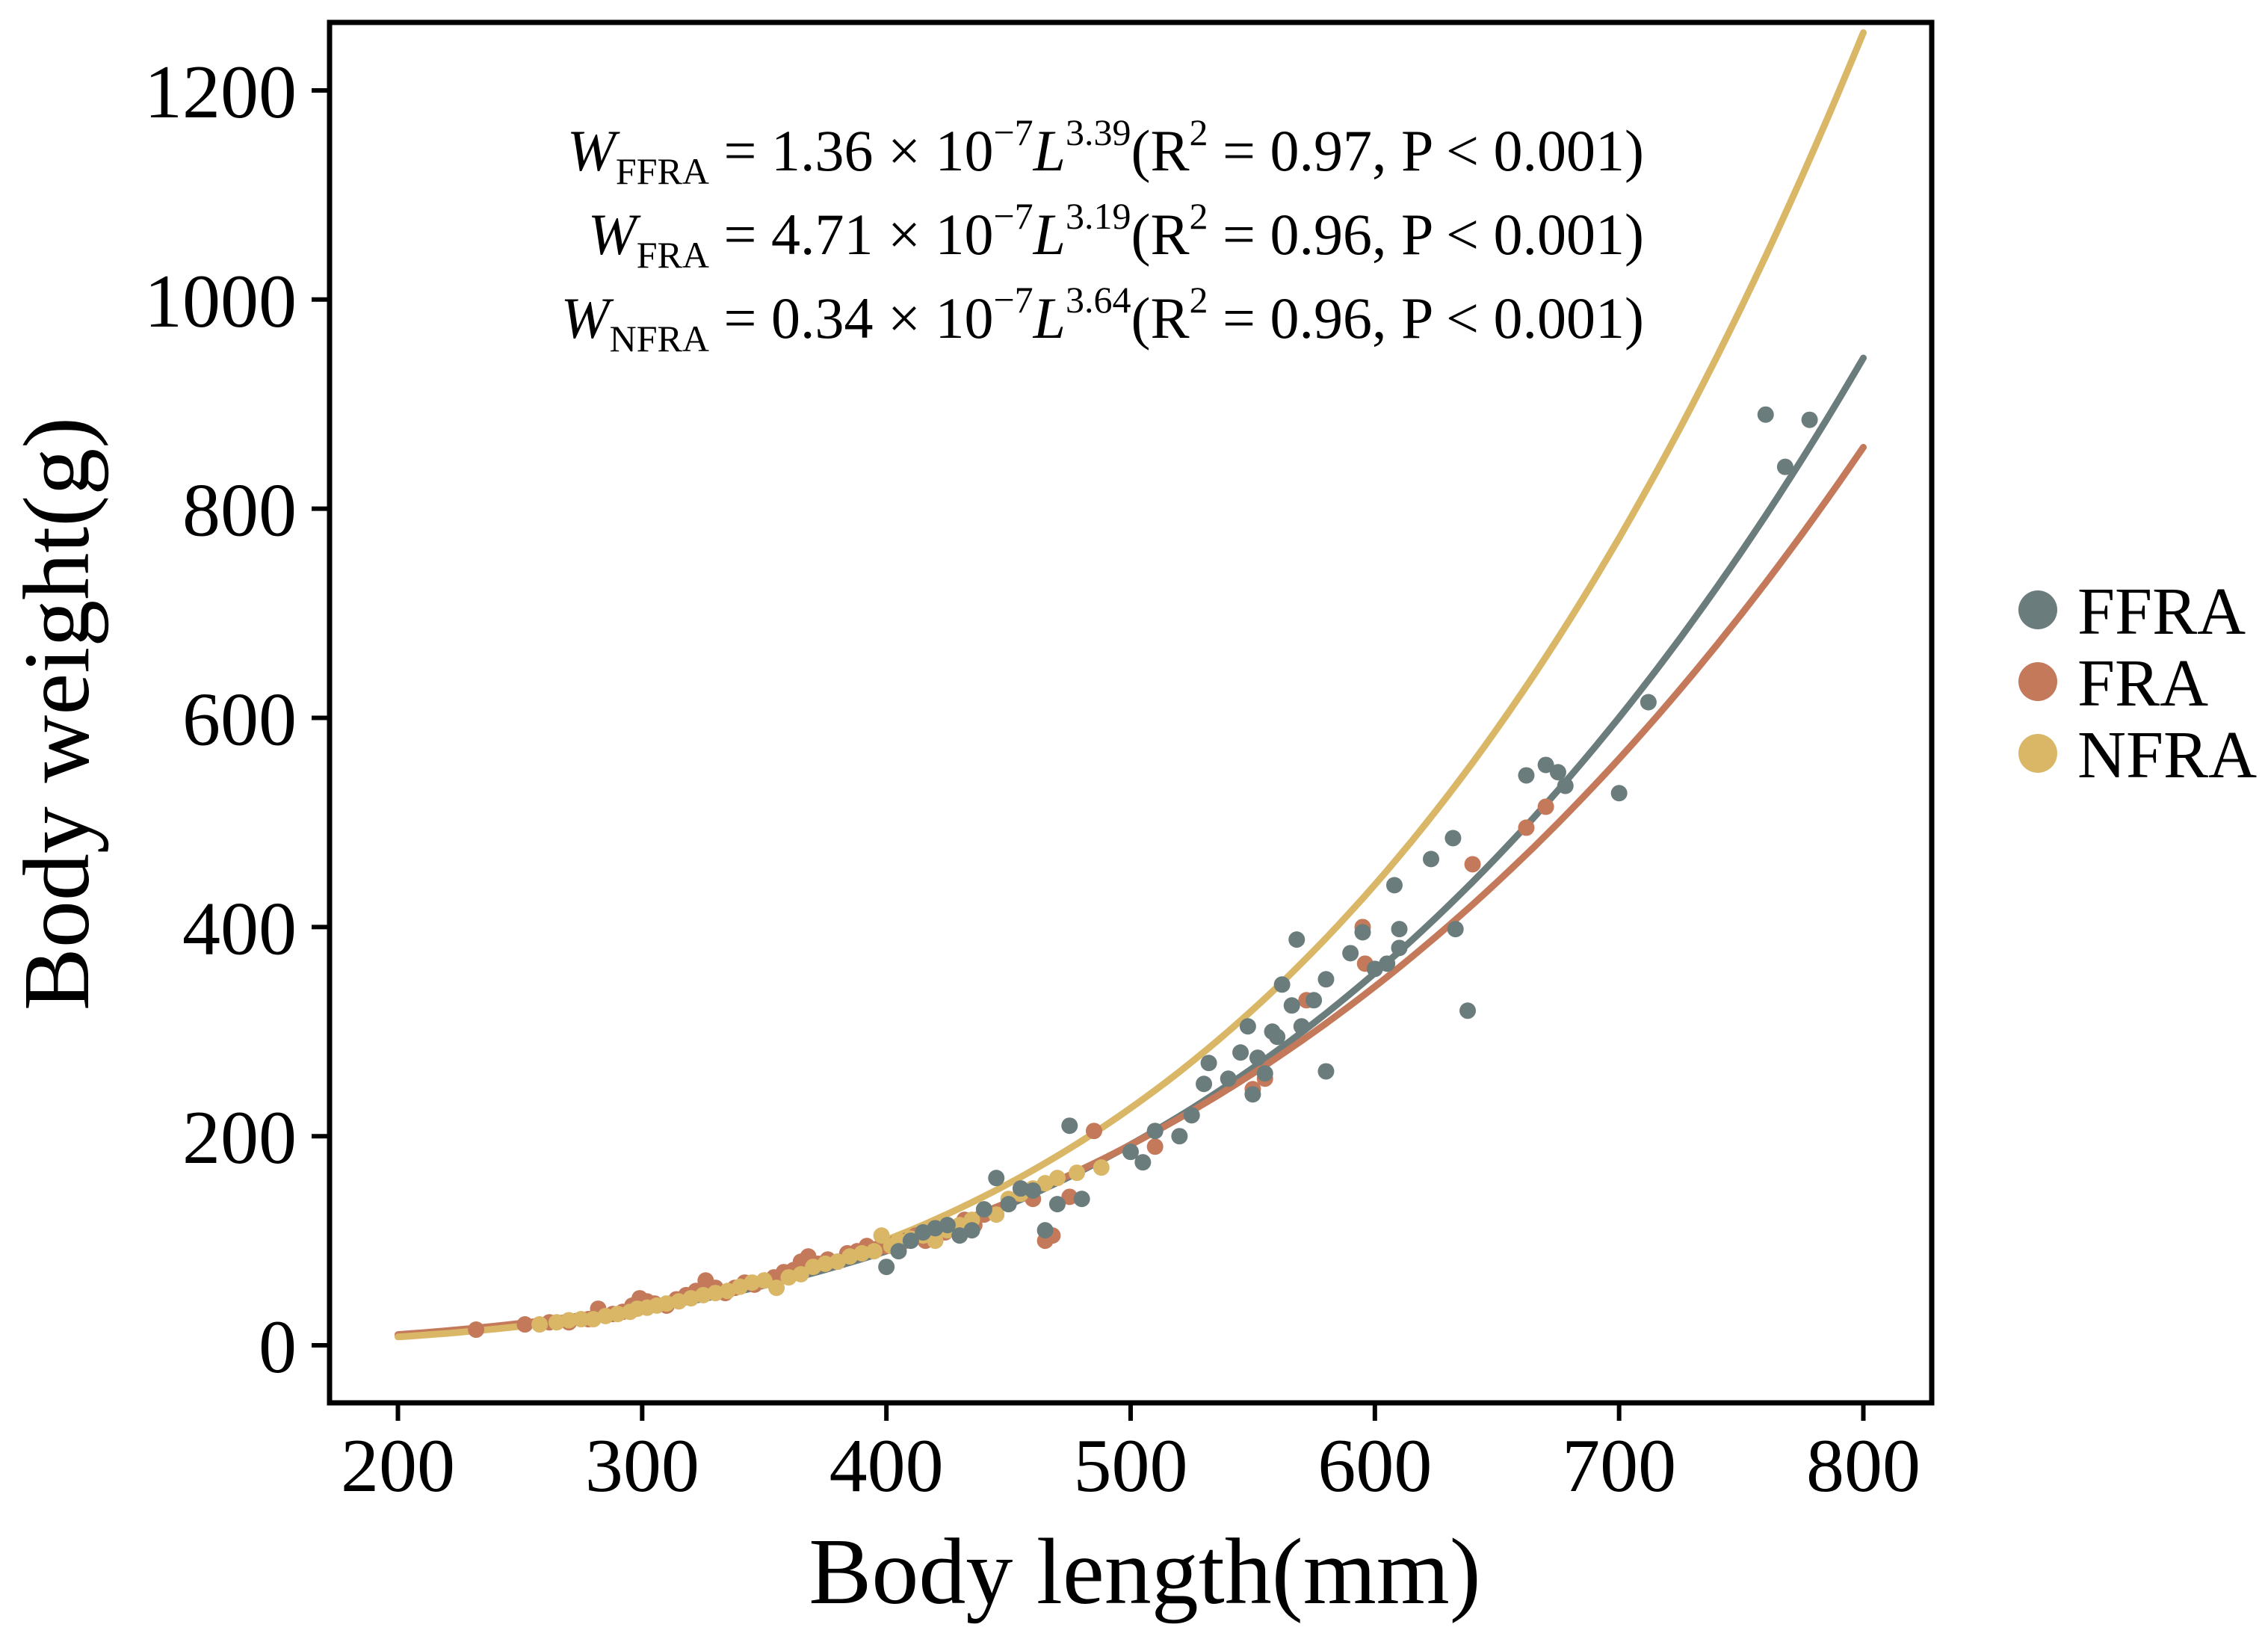 The image size is (2268, 1645). What do you see at coordinates (1144, 1572) in the screenshot?
I see `x-axis-label: Body length(mm)` at bounding box center [1144, 1572].